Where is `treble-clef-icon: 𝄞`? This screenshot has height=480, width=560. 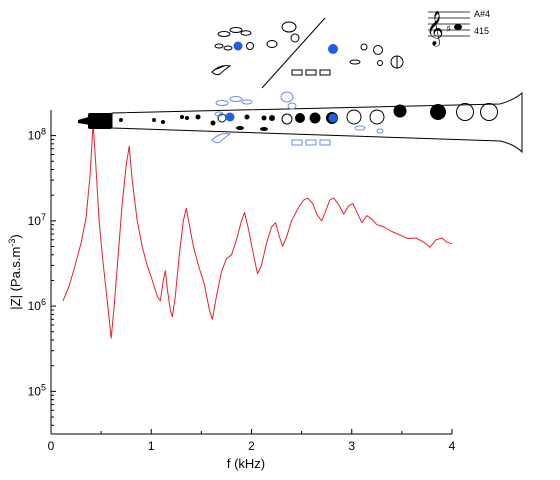
treble-clef-icon: 𝄞 is located at coordinates (435, 29).